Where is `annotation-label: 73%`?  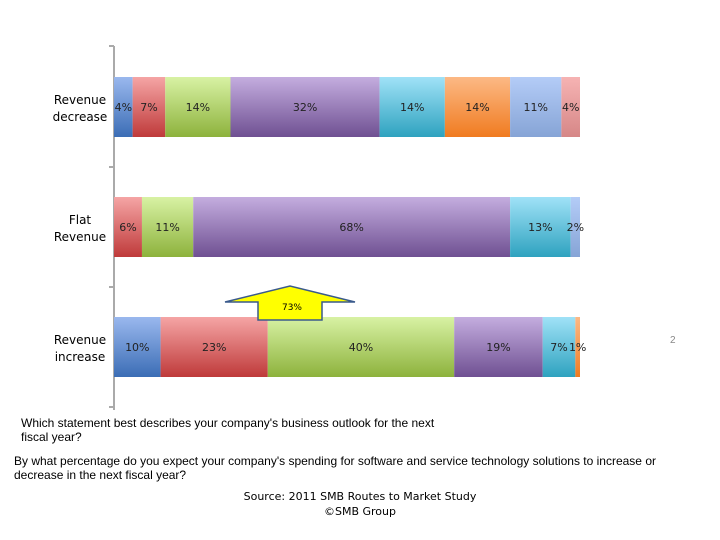
annotation-label: 73% is located at coordinates (292, 308).